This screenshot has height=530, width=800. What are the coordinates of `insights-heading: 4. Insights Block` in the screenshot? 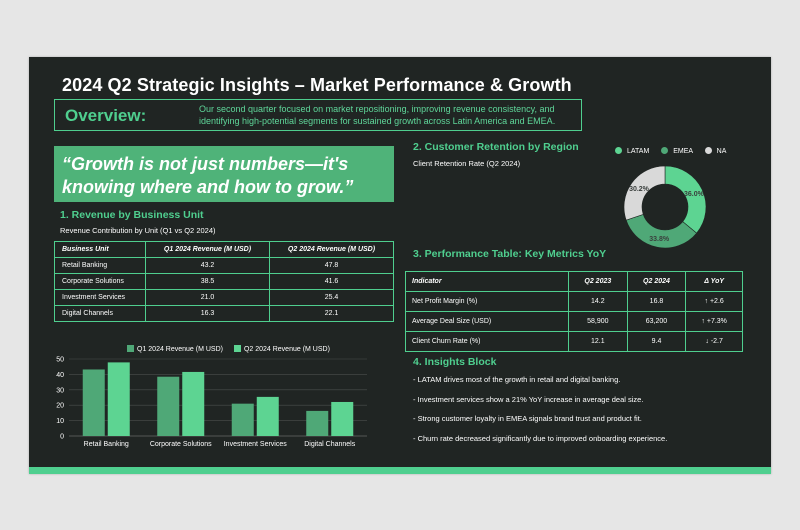 It's located at (454, 362).